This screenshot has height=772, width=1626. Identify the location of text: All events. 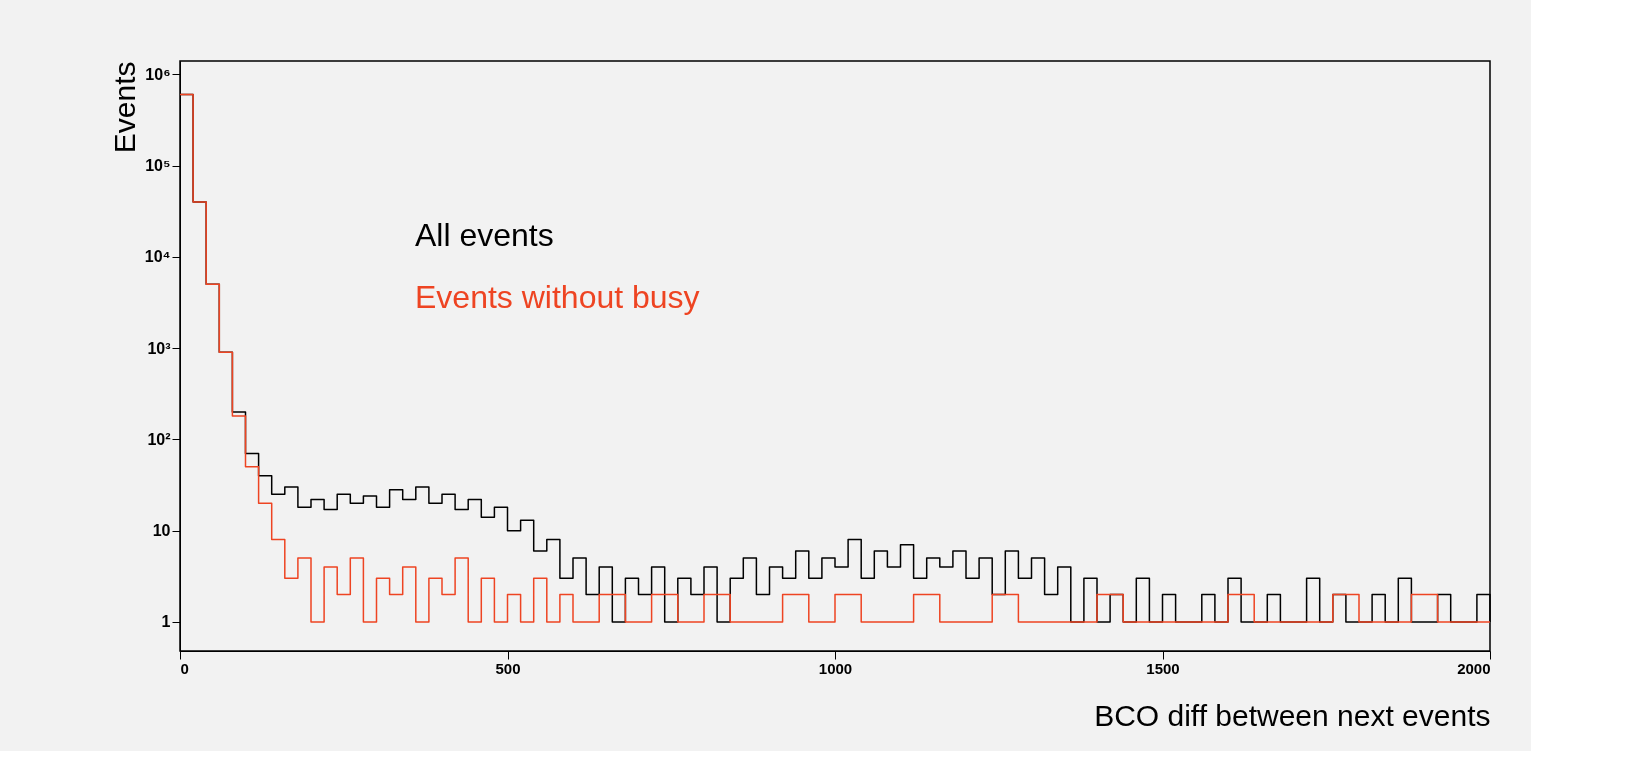
(484, 235).